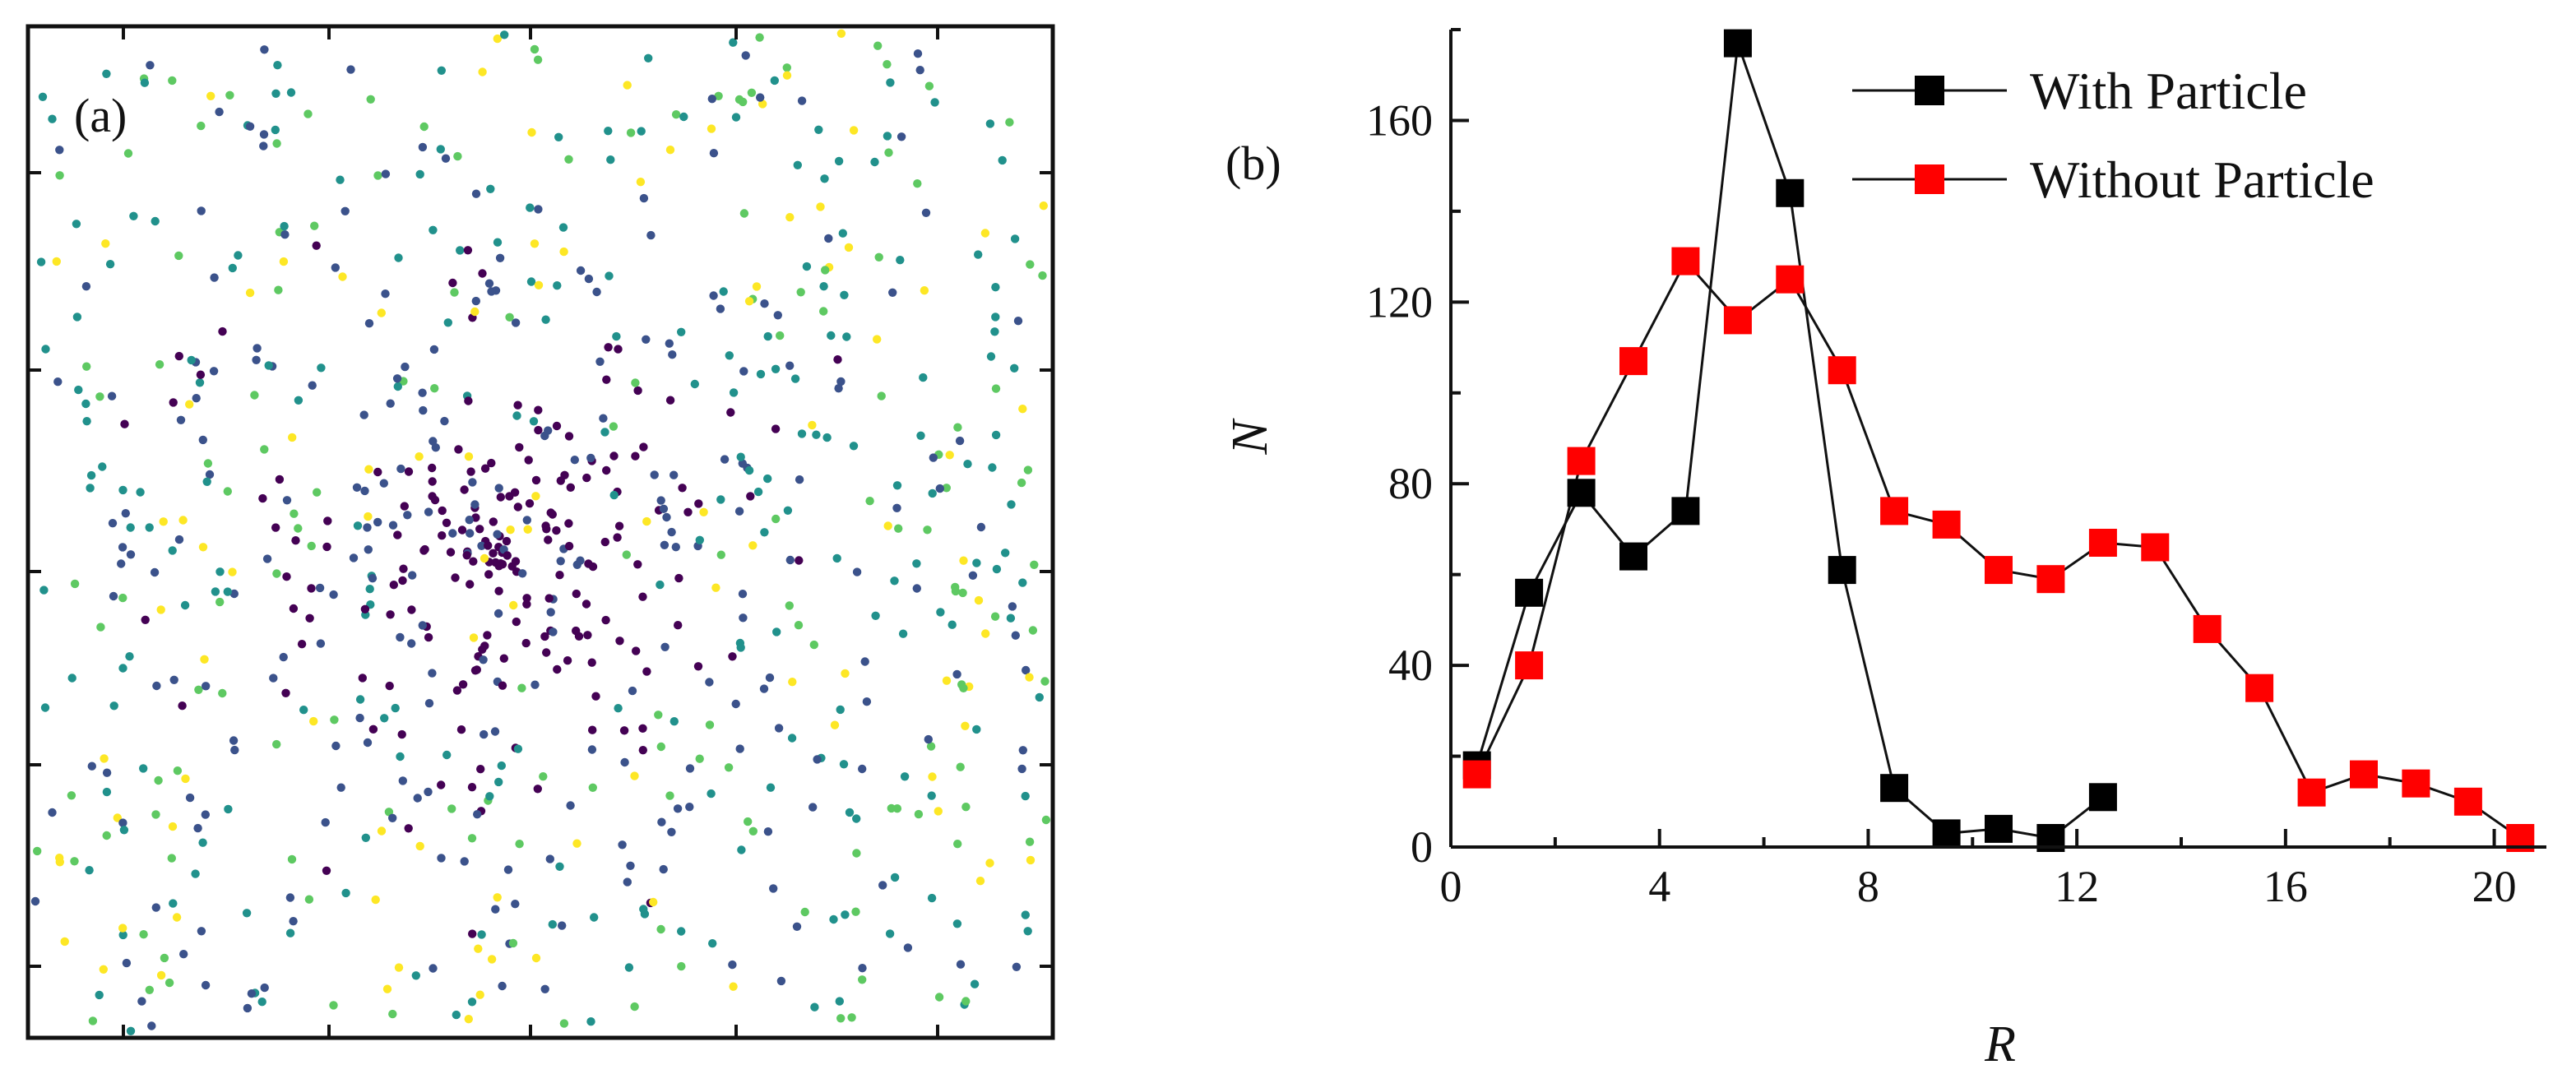 The image size is (2576, 1074). What do you see at coordinates (1868, 887) in the screenshot?
I see `x-tick-label: 8` at bounding box center [1868, 887].